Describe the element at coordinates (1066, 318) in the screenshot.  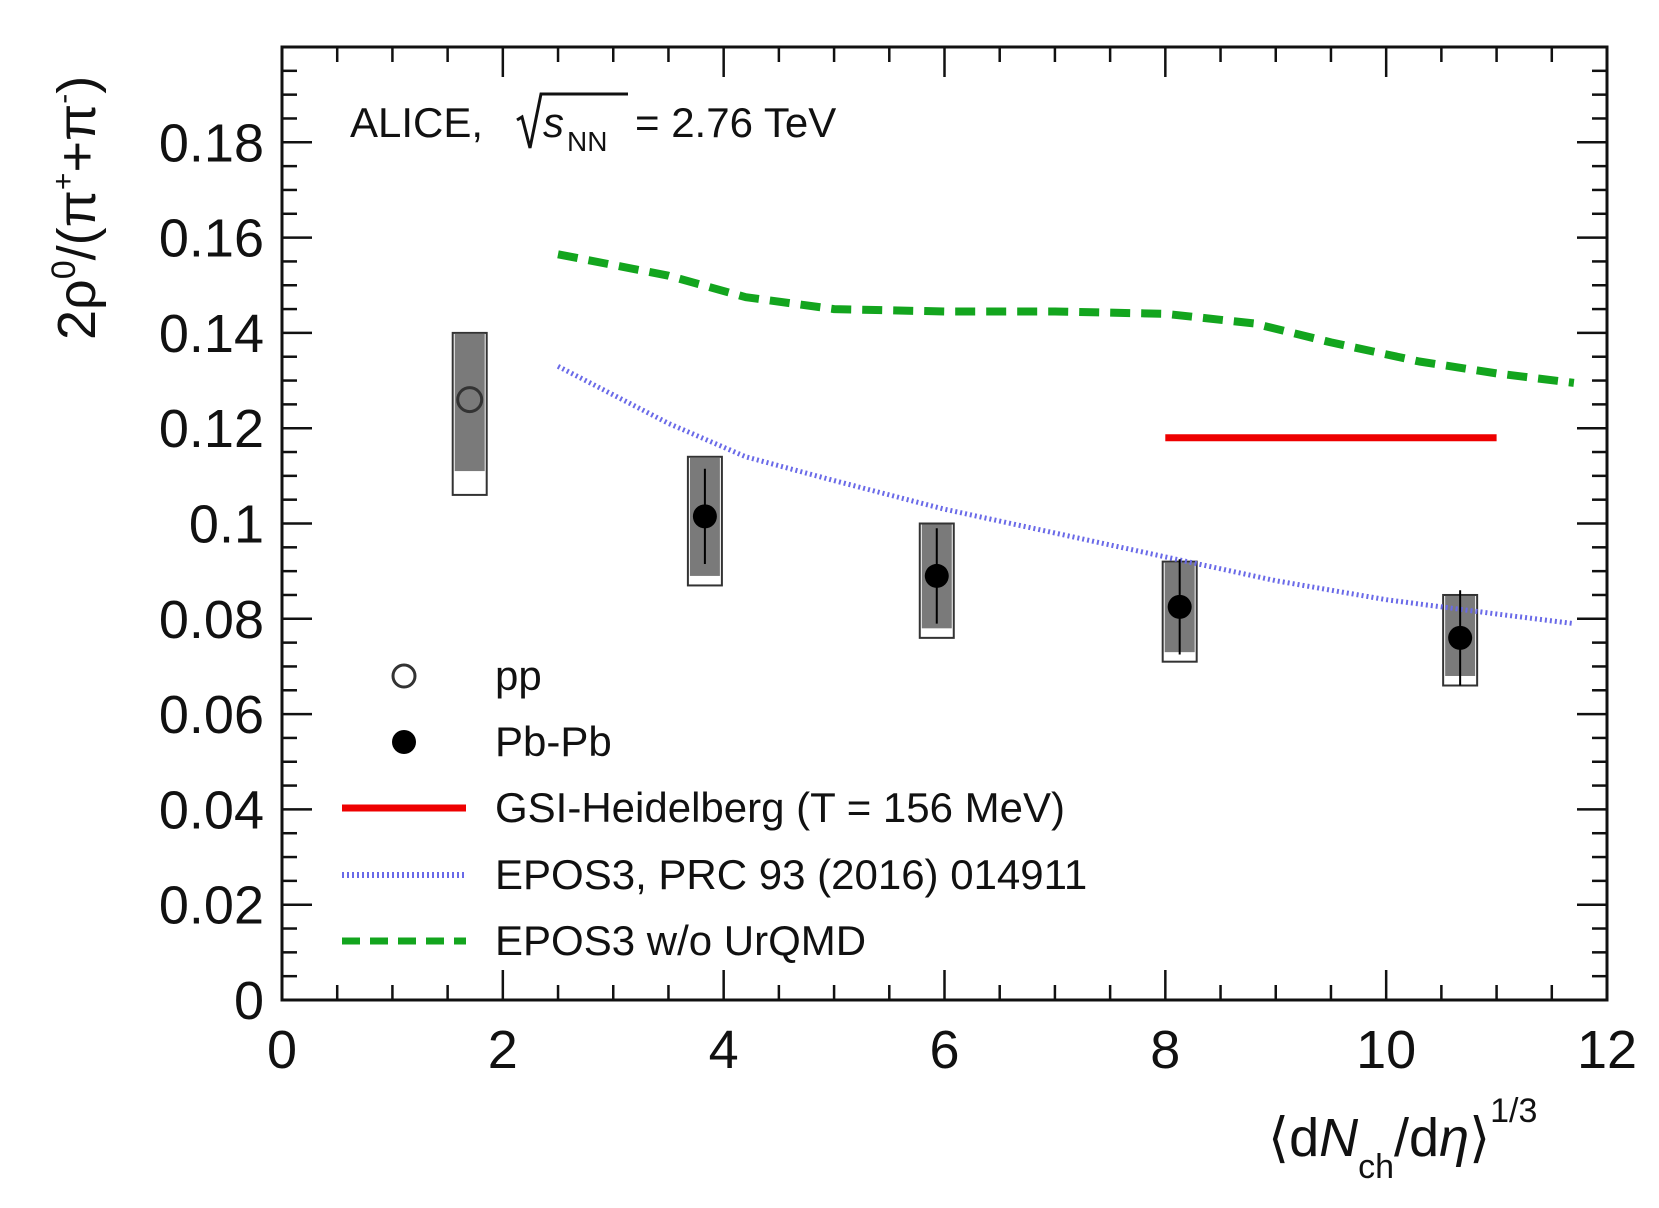
I see `epos3-no-urqmd-line` at that location.